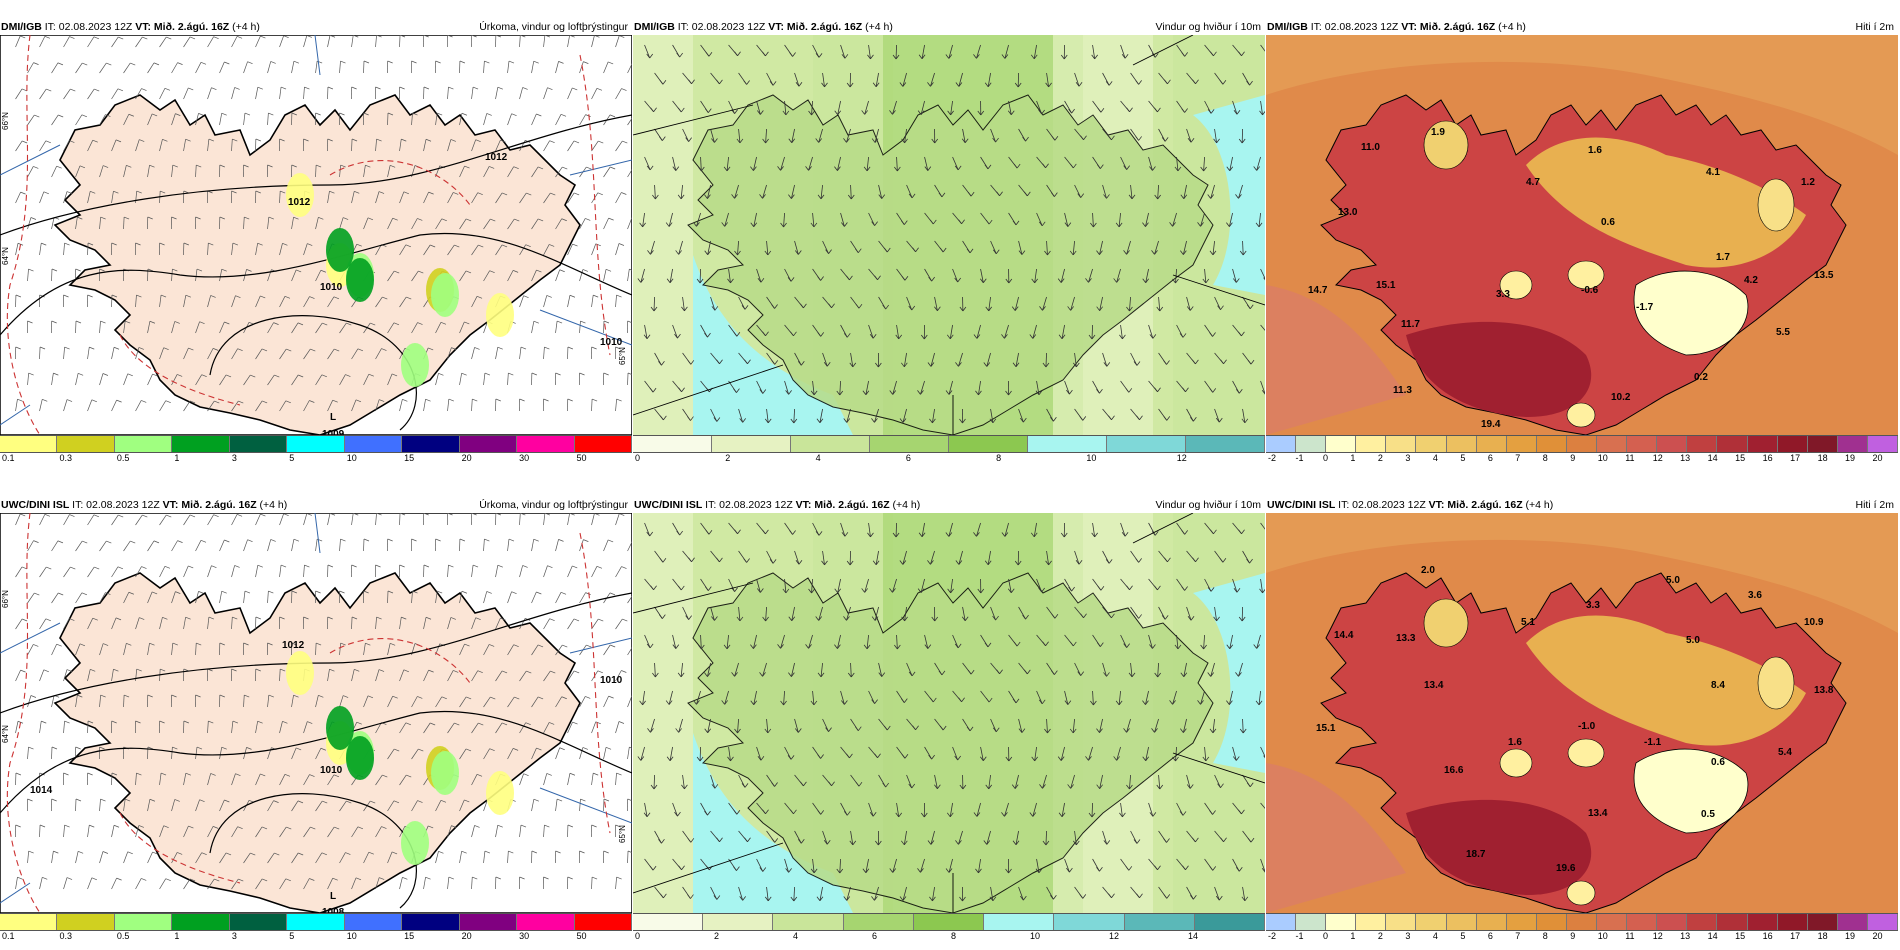 This screenshot has width=1900, height=950. I want to click on map-value-label: 13.8, so click(1824, 690).